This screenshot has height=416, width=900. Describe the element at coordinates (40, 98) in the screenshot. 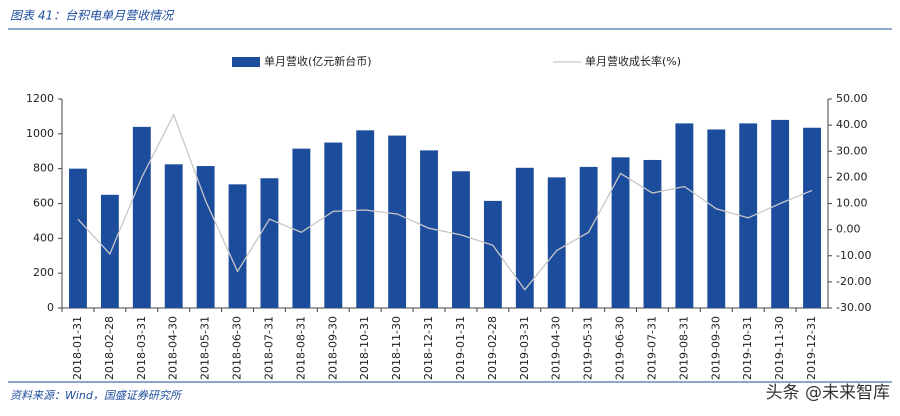

I see `y-tick-label: 1200` at that location.